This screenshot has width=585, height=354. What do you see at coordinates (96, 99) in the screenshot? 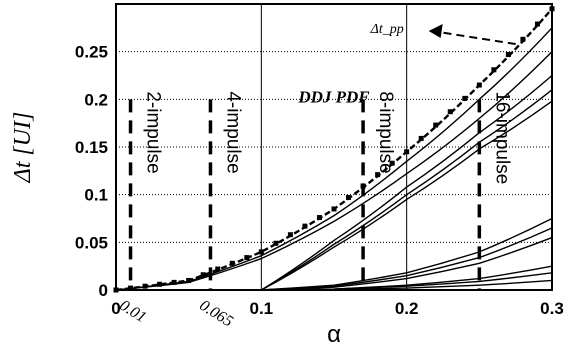
I see `y-tick-label: 0.2` at bounding box center [96, 99].